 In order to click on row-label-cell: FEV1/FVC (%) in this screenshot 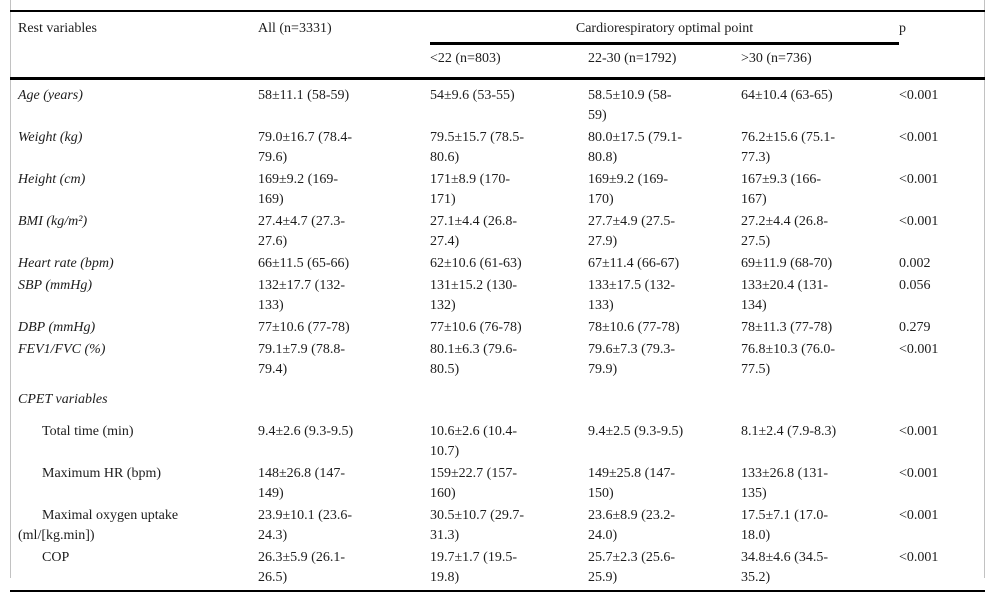, I will do `click(62, 349)`.